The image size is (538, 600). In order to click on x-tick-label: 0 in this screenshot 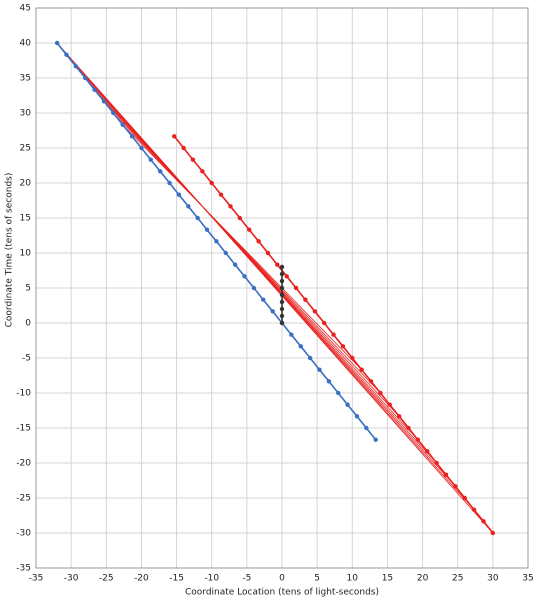, I will do `click(282, 579)`.